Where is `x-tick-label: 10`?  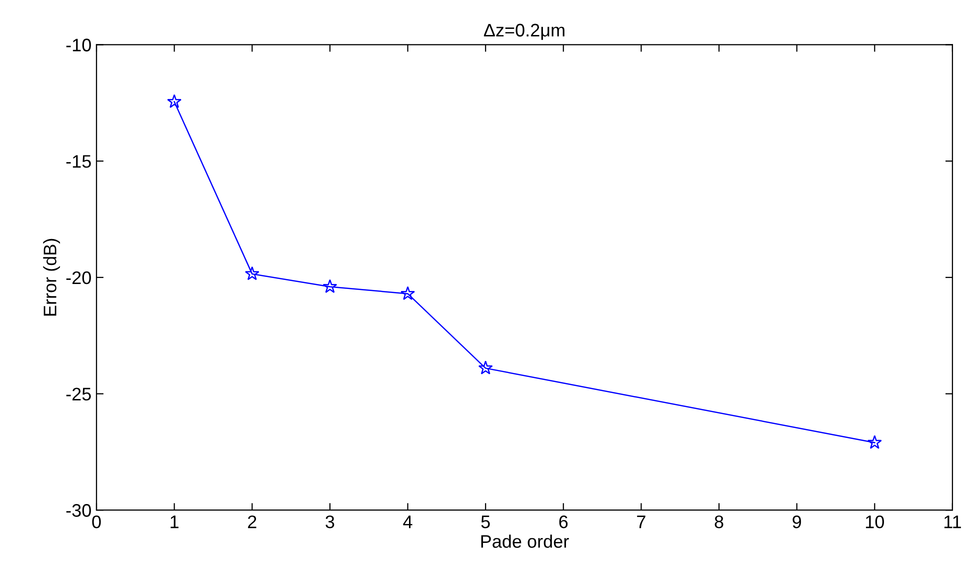
x-tick-label: 10 is located at coordinates (875, 521).